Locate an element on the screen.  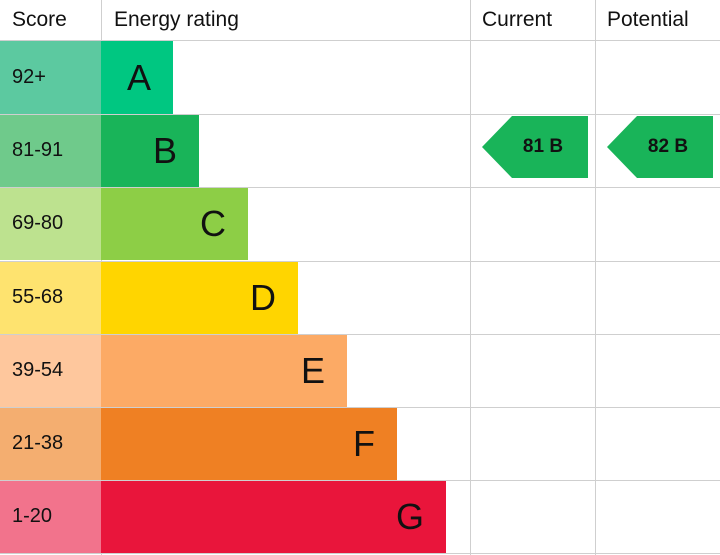
rating-bar: G is located at coordinates (273, 517).